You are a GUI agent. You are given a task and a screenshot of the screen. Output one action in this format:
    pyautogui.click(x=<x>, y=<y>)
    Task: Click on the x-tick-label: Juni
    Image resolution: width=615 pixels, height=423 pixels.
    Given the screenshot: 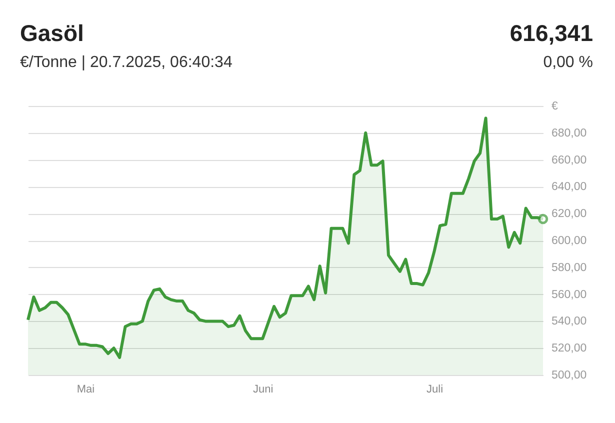 What is the action you would take?
    pyautogui.click(x=263, y=390)
    